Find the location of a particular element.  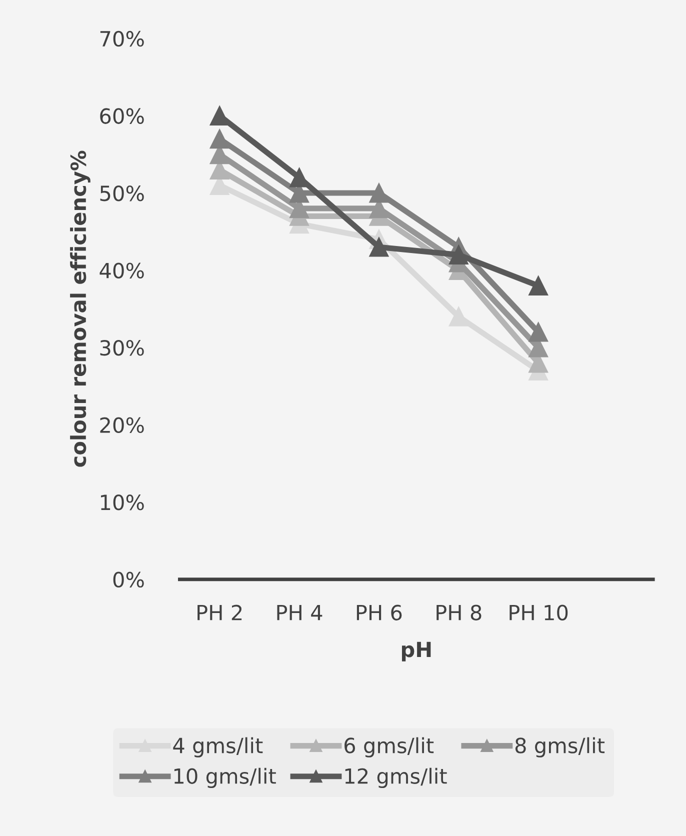

legend-label: 12 gms/lit is located at coordinates (396, 778).